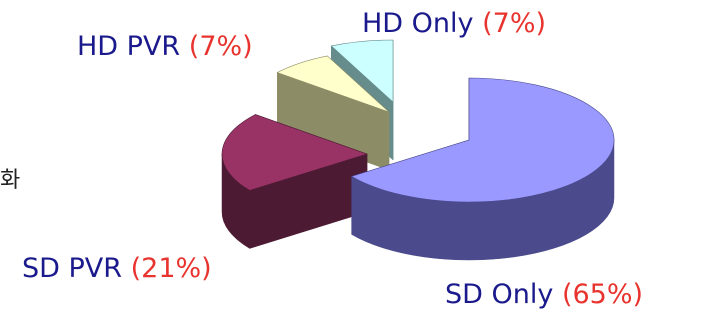  I want to click on label-hd-pvr-name: HD PVR, so click(129, 46).